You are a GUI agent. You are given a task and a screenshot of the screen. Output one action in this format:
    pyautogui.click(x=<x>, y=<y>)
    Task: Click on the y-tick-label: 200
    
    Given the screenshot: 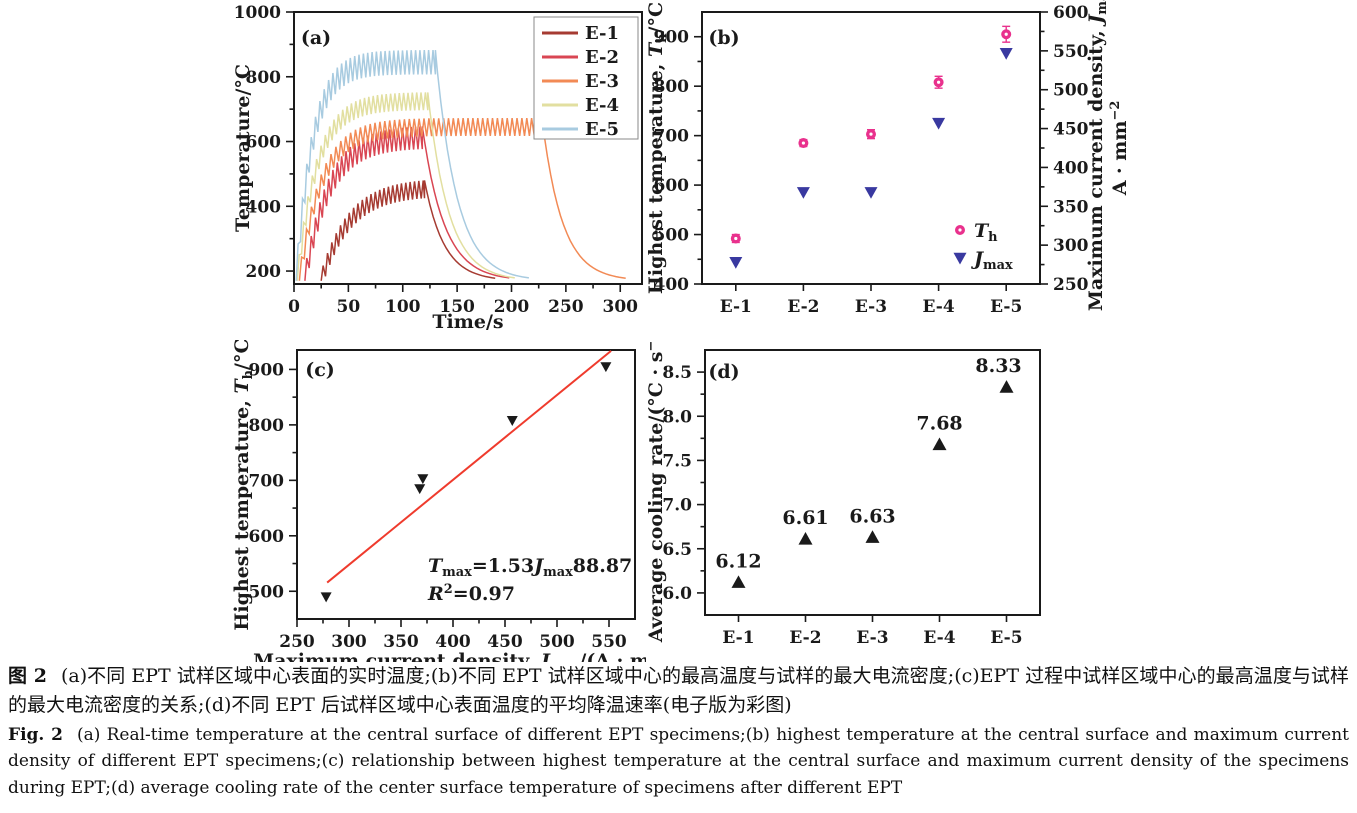 What is the action you would take?
    pyautogui.click(x=264, y=272)
    